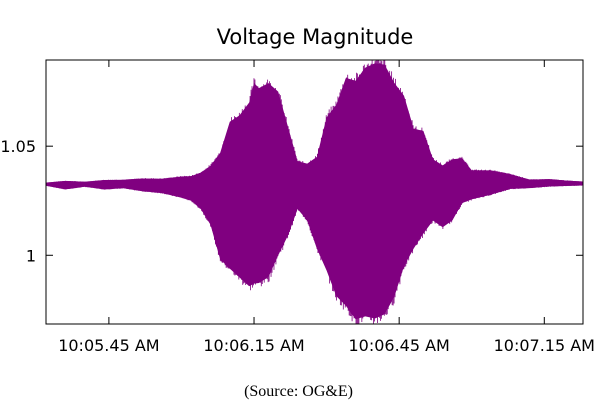 The image size is (597, 415). I want to click on chart-title: Voltage Magnitude, so click(315, 37).